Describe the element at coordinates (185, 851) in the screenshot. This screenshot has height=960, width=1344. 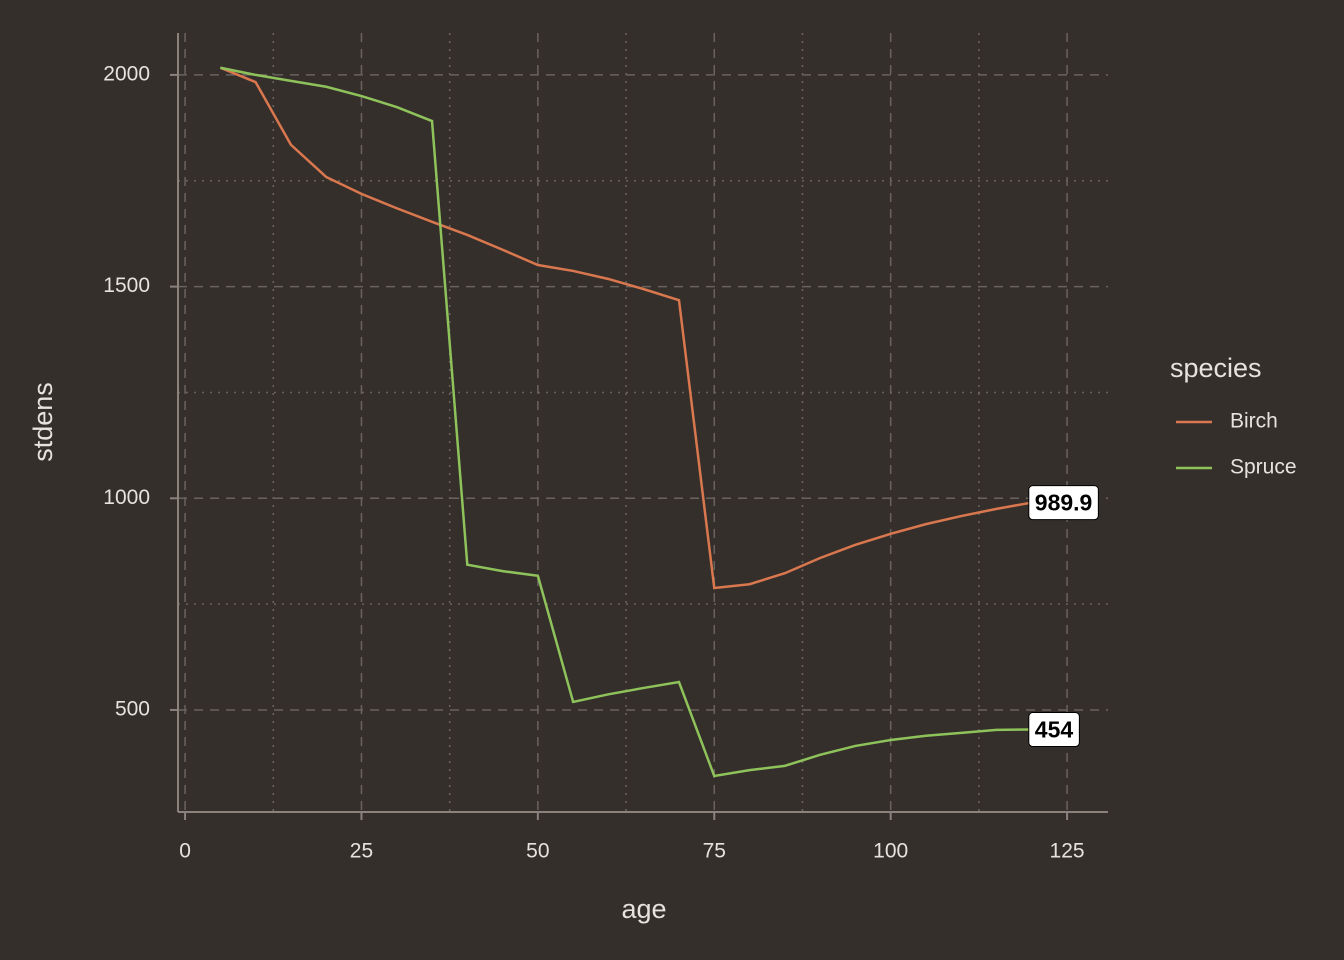
I see `x-tick-label: 0` at that location.